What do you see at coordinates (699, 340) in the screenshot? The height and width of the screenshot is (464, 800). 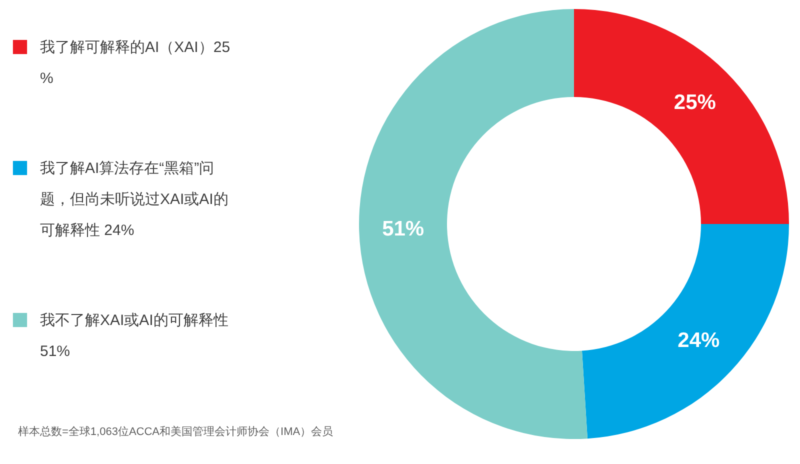 I see `data-label: 24%` at bounding box center [699, 340].